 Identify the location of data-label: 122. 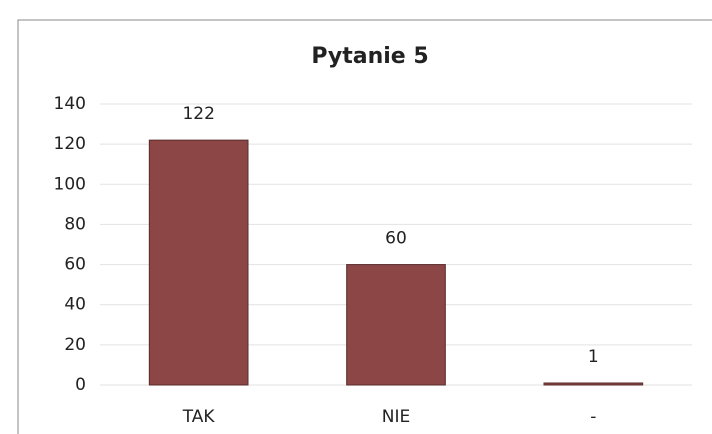
(198, 114).